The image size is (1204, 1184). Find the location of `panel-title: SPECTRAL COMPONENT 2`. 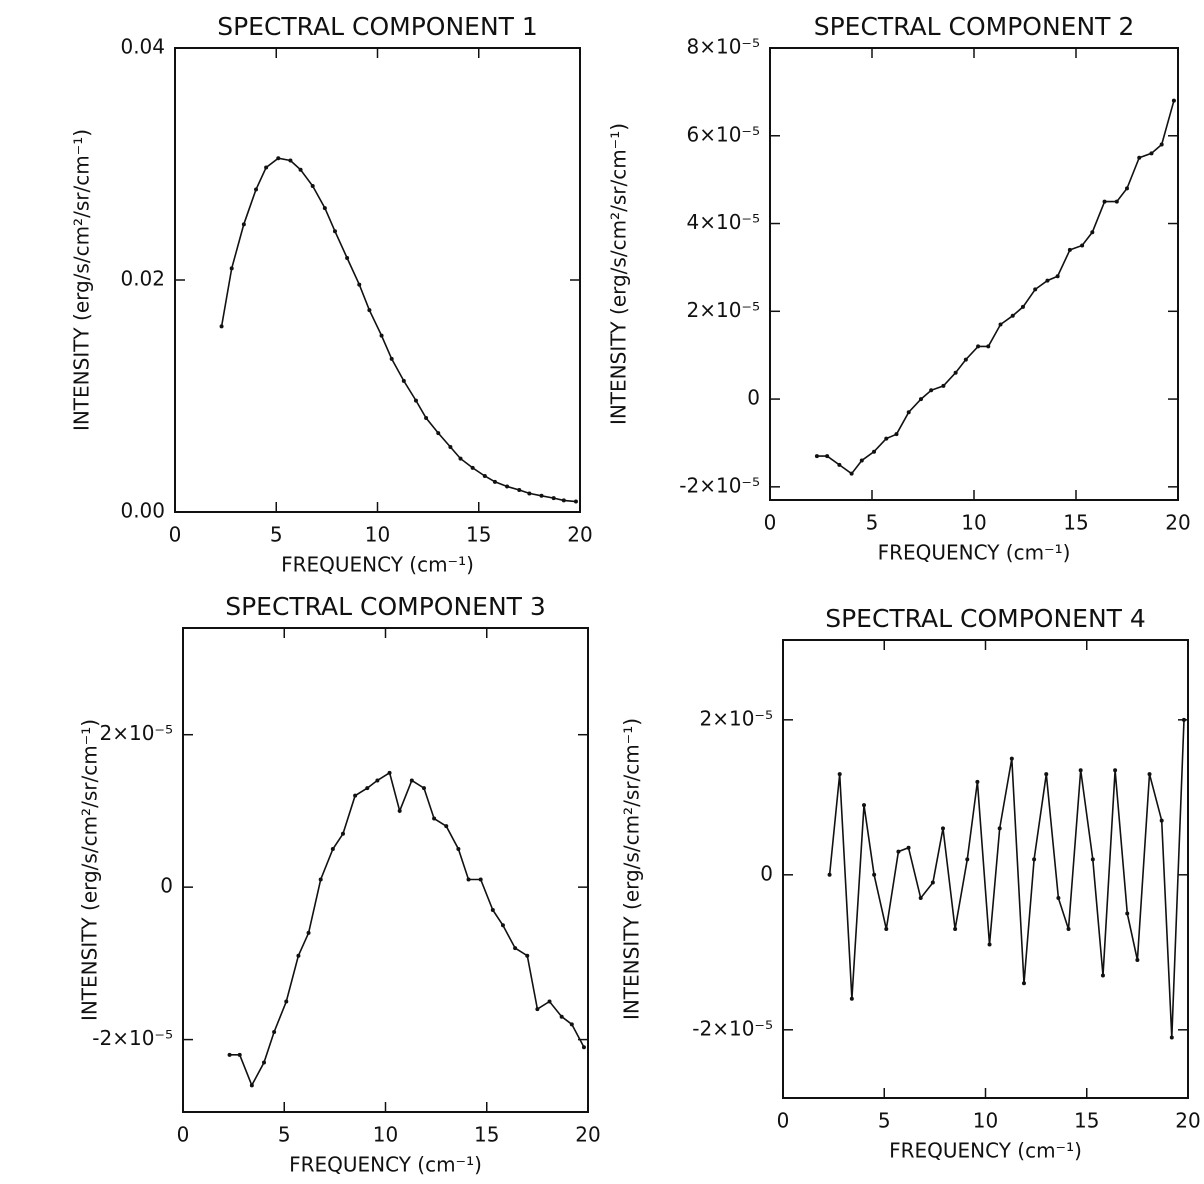

panel-title: SPECTRAL COMPONENT 2 is located at coordinates (974, 26).